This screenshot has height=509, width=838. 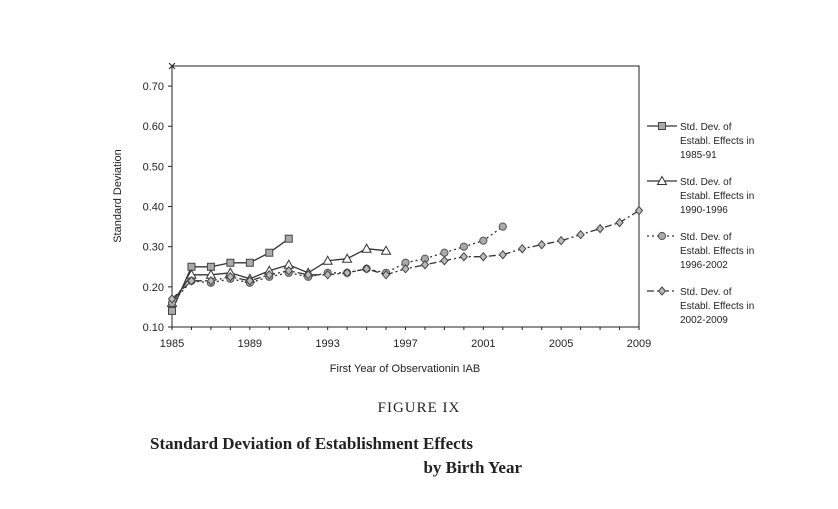 What do you see at coordinates (704, 320) in the screenshot?
I see `legend-label: 2002-2009` at bounding box center [704, 320].